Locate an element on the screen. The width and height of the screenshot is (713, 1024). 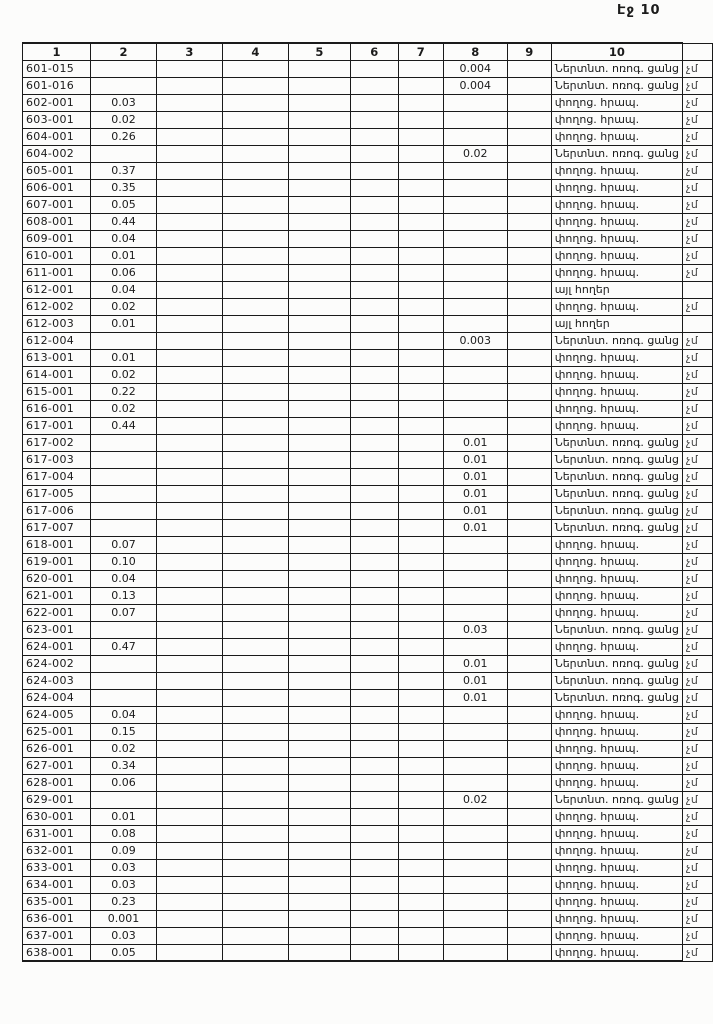
table-row: 629-001 0.02 Ներտնտ. ոռոգ. ցանց չմ is located at coordinates (367, 799).